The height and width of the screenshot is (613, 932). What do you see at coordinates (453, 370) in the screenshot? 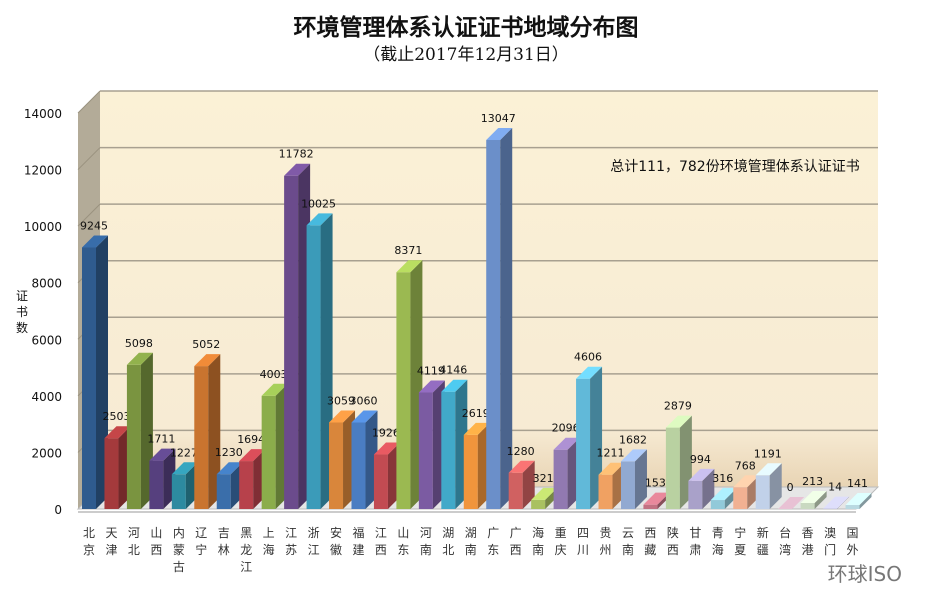
I see `data-label: 4146` at bounding box center [453, 370].